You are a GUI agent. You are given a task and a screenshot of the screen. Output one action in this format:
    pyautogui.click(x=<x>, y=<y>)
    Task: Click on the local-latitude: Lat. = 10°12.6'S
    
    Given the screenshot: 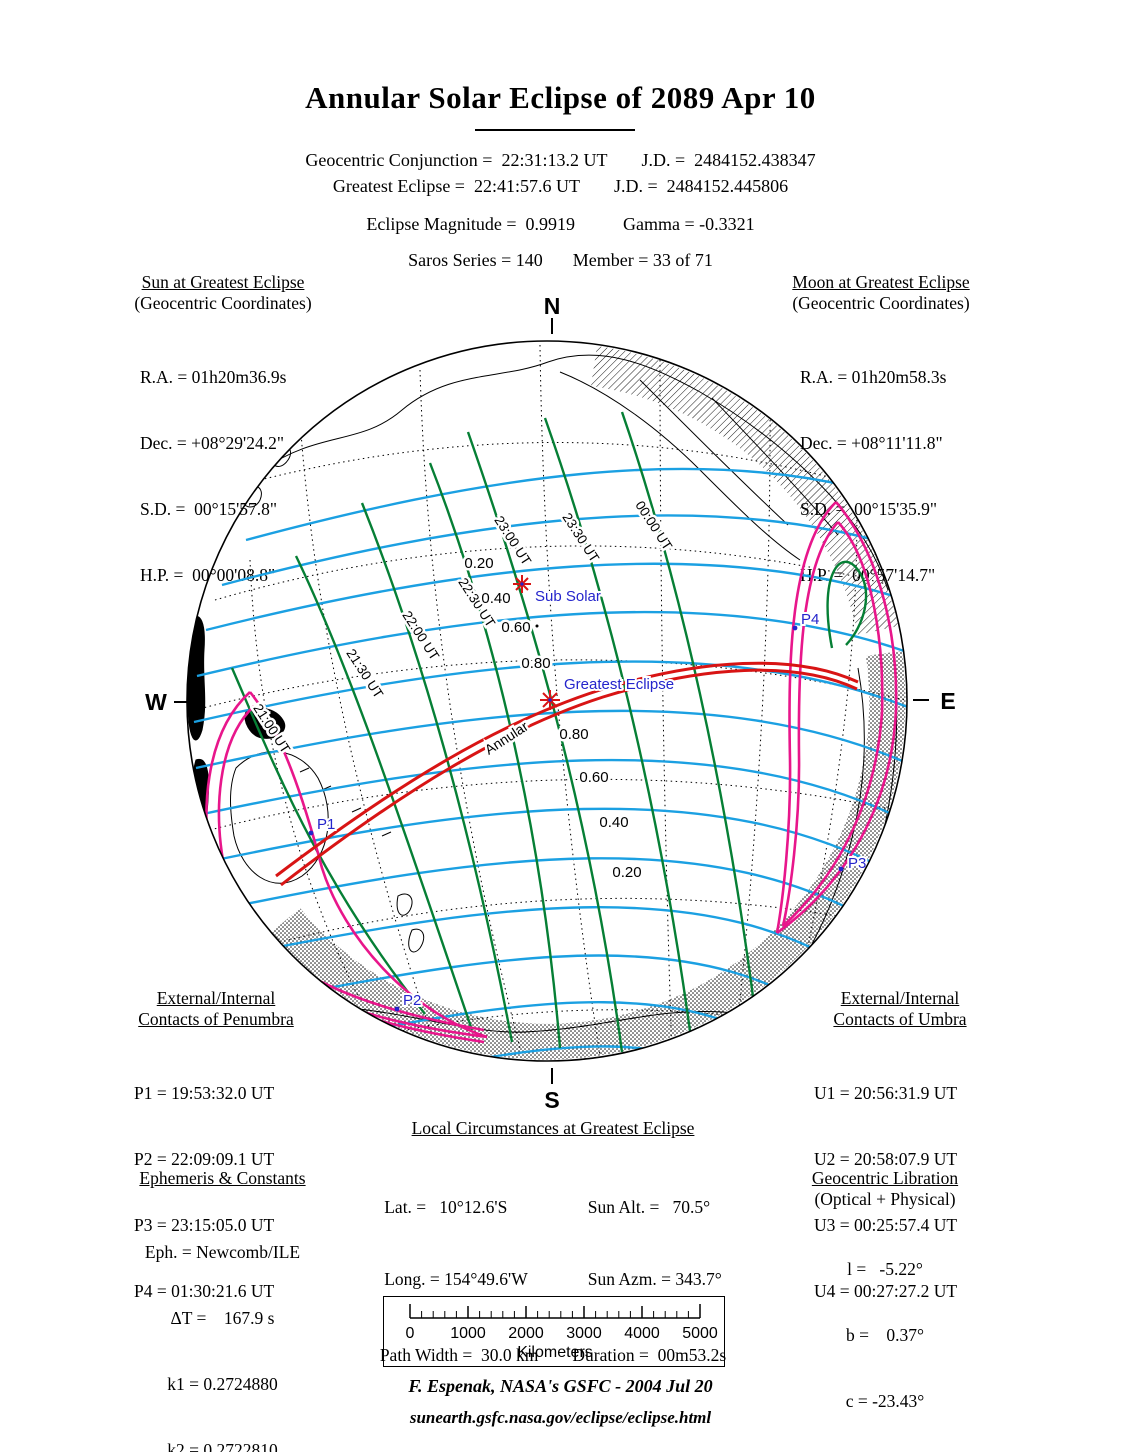 What is the action you would take?
    pyautogui.click(x=446, y=1207)
    